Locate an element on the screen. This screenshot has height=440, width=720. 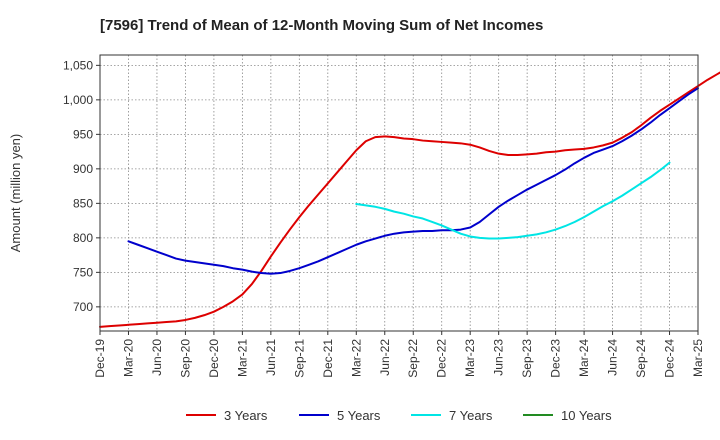
x-tick-label: Sep-22 is located at coordinates (413, 358).